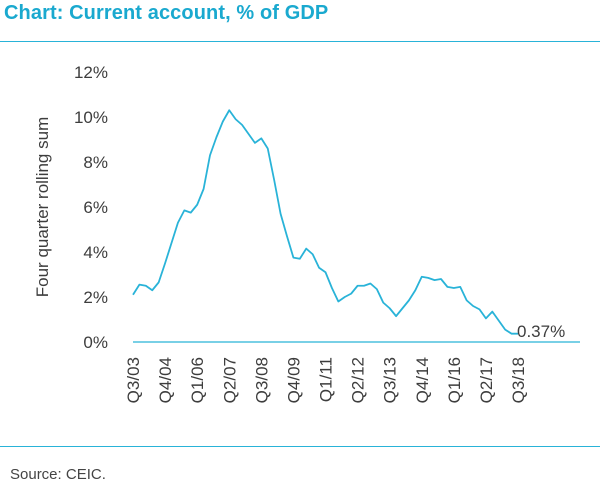 The height and width of the screenshot is (500, 600). Describe the element at coordinates (454, 380) in the screenshot. I see `x-tick-label: Q1/16` at that location.